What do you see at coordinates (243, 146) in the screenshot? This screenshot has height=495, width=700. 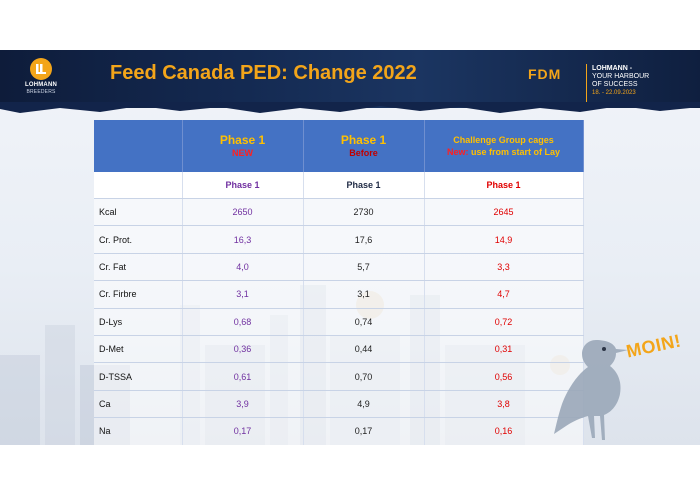 I see `header-phase1-new: Phase 1 NEW` at bounding box center [243, 146].